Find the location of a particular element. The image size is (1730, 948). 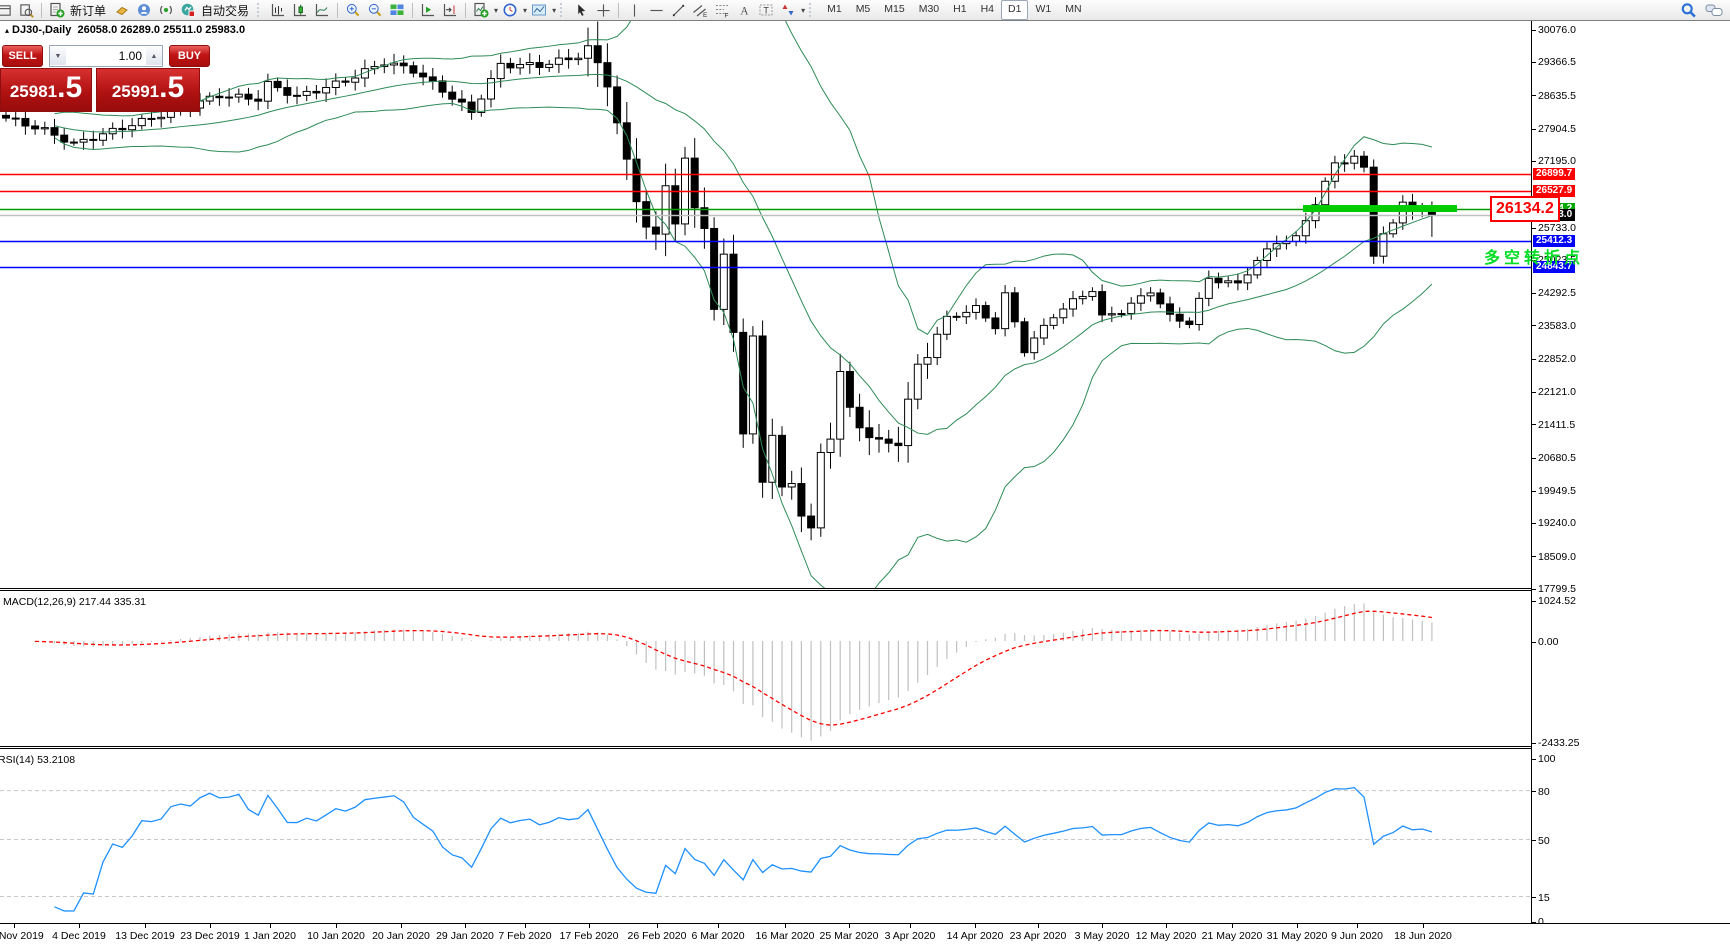

channel-icon: E is located at coordinates (700, 10).